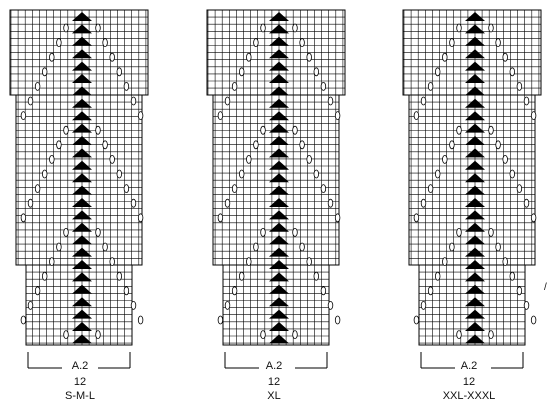  Describe the element at coordinates (274, 382) in the screenshot. I see `chart-2-stitches: 12` at that location.